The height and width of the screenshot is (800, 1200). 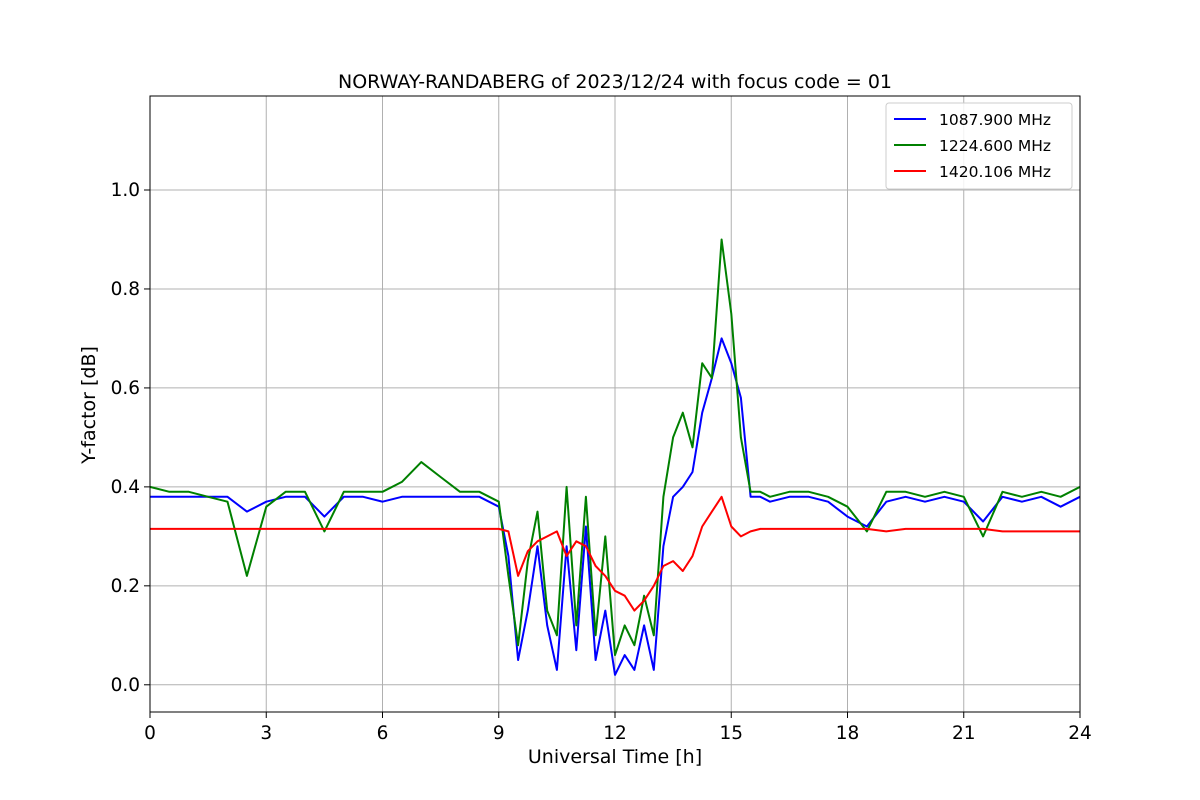 I want to click on y-tick-label: 0.6, so click(x=125, y=388).